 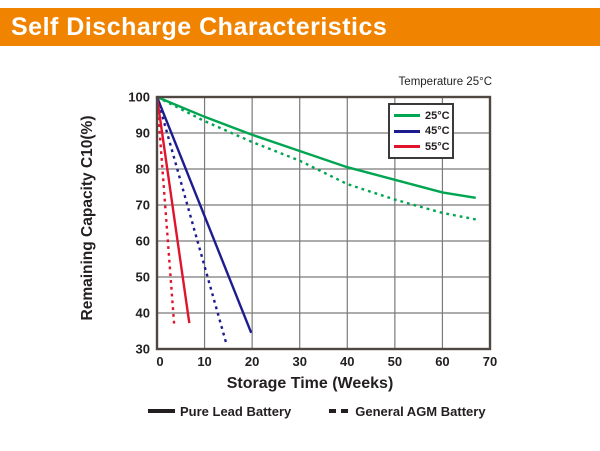 I want to click on y-tick-70: 70, so click(x=143, y=205).